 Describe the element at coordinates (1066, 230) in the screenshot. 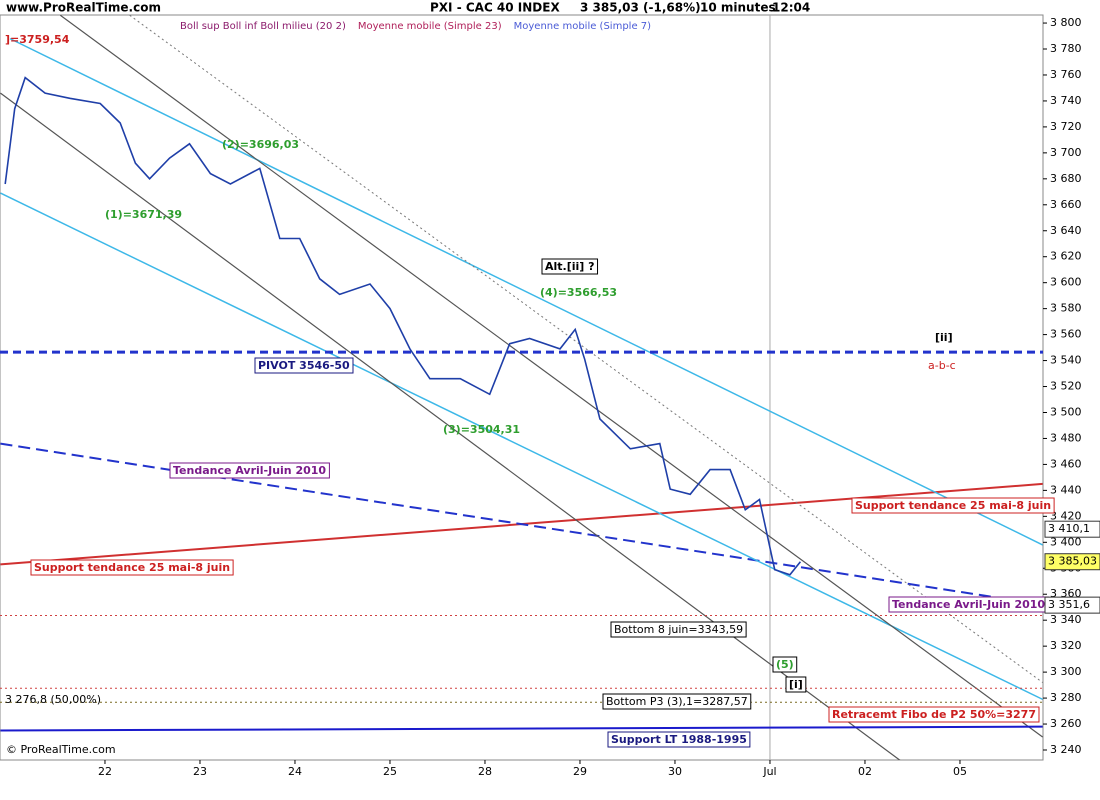

I see `y-tick-label: 3 640` at that location.